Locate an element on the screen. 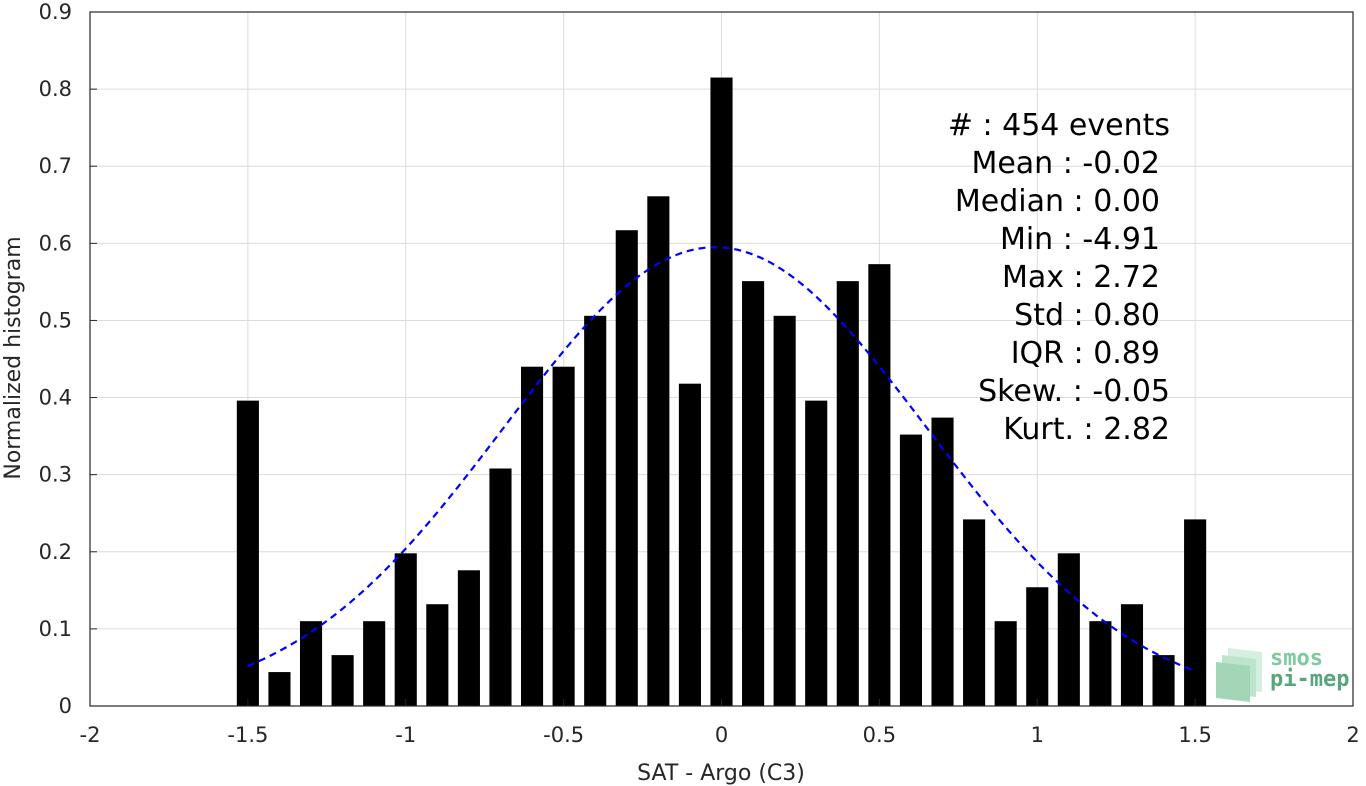 The width and height of the screenshot is (1366, 786). stat-count: # : 454 events is located at coordinates (1059, 125).